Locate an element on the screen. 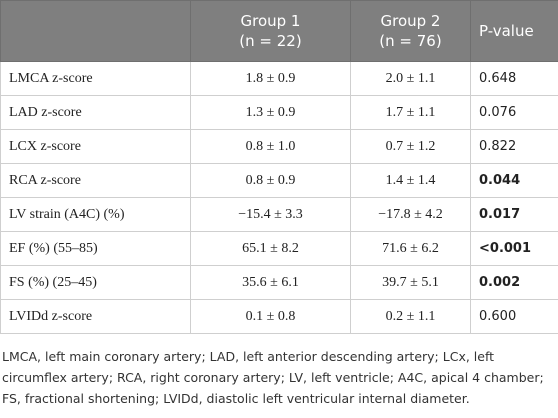  table-cell: 71.6 ± 6.2 is located at coordinates (410, 248).